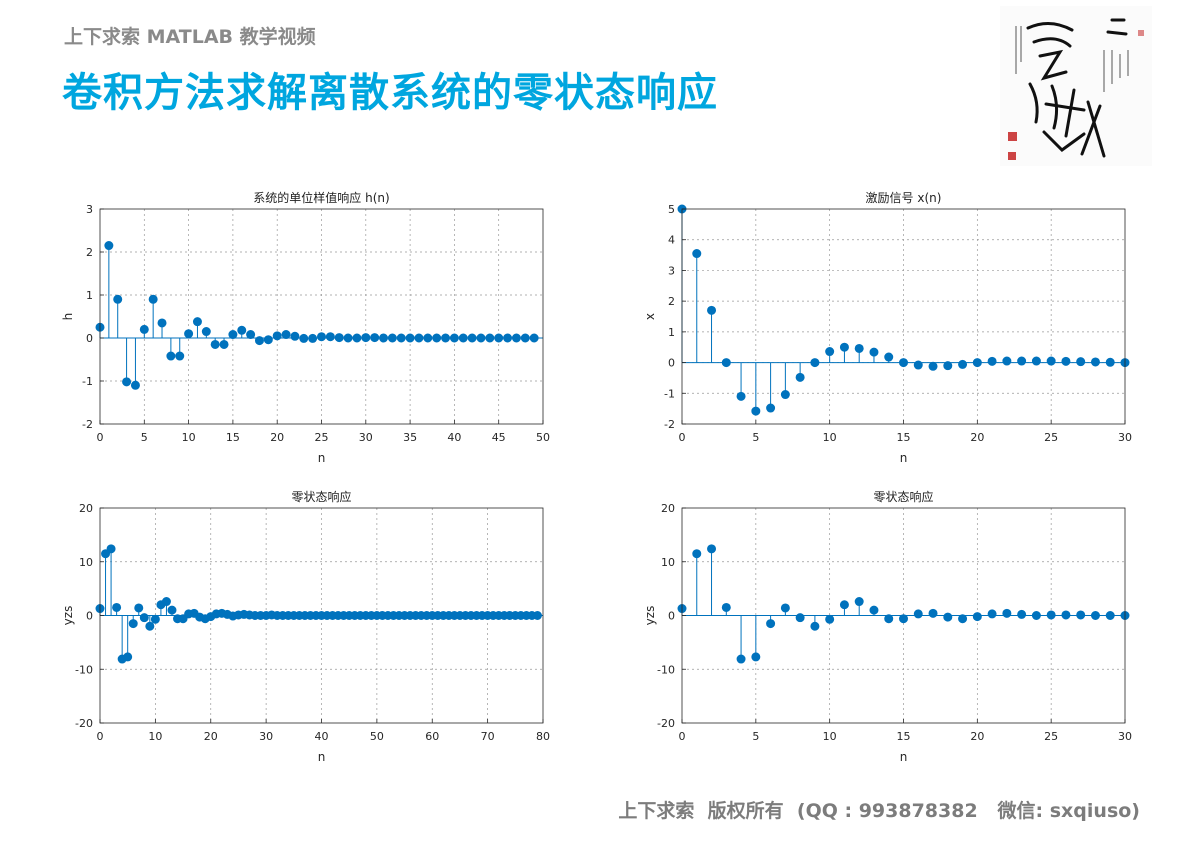 The width and height of the screenshot is (1192, 843). I want to click on x-tick-label: 60, so click(432, 736).